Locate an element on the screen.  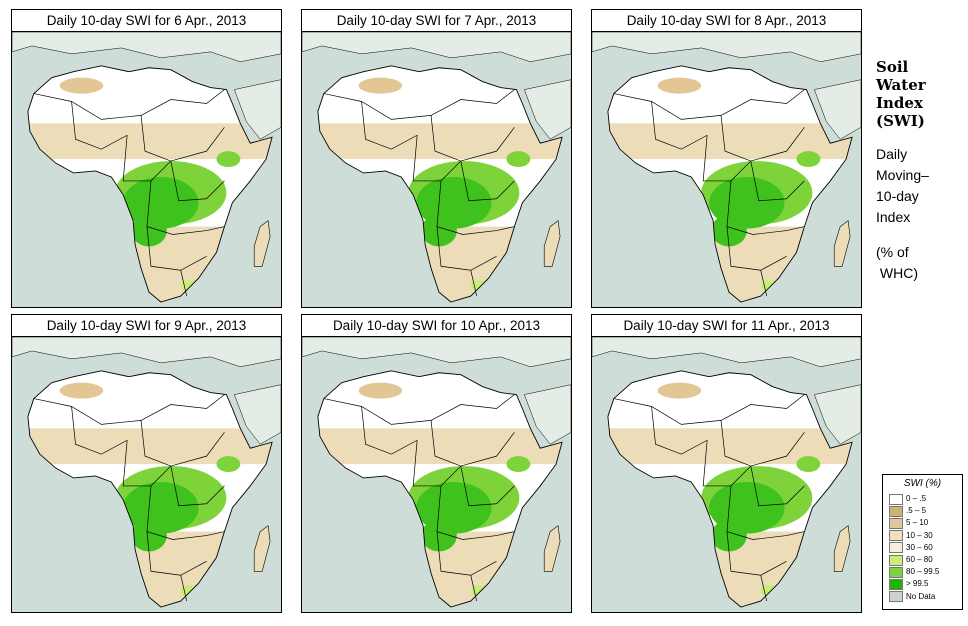
legend-label: > 99.5 is located at coordinates (917, 584).